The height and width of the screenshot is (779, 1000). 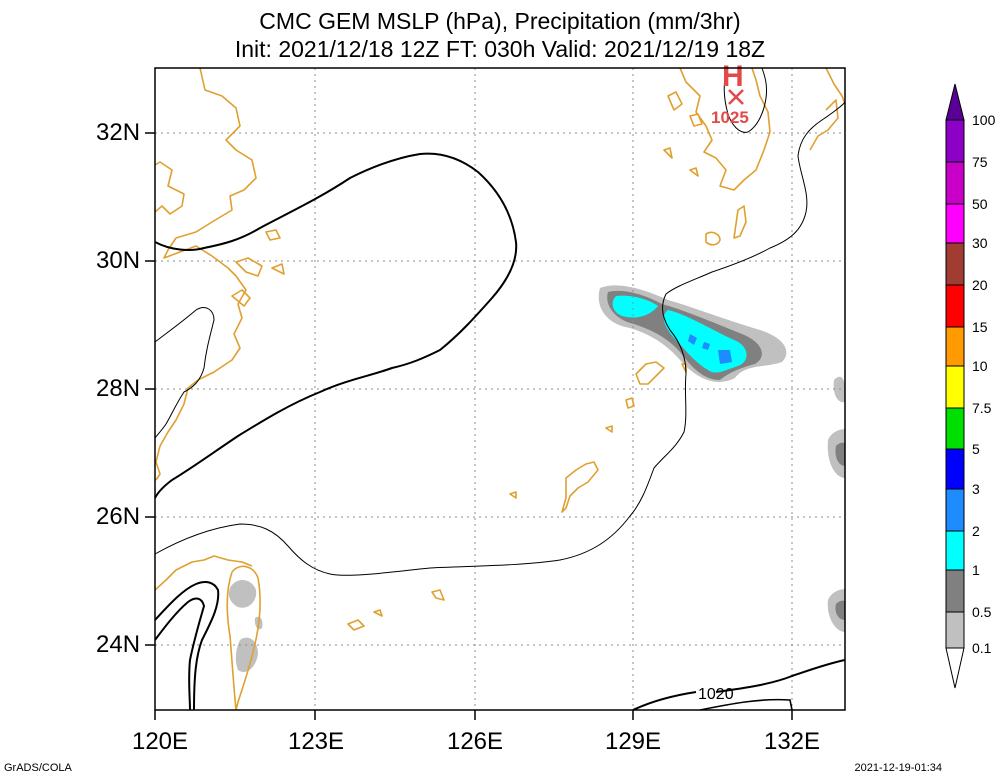 What do you see at coordinates (650, 373) in the screenshot?
I see `amami` at bounding box center [650, 373].